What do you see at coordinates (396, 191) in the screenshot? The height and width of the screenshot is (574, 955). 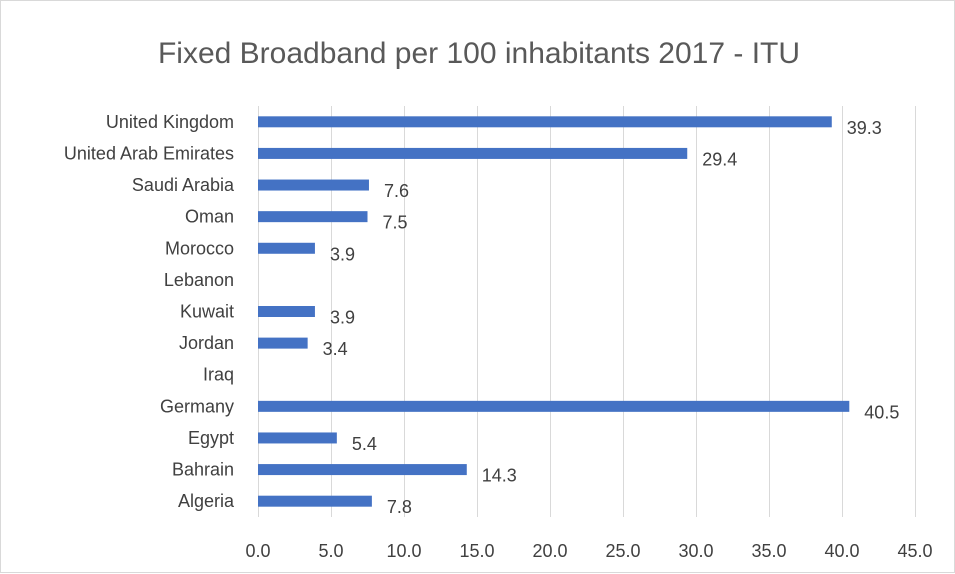 I see `data-label: 7.6` at bounding box center [396, 191].